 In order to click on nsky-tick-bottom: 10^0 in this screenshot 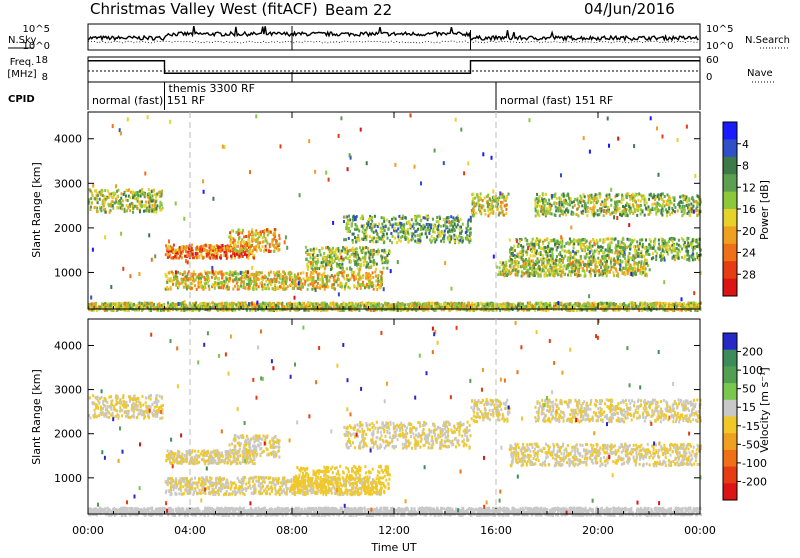, I will do `click(36, 46)`.